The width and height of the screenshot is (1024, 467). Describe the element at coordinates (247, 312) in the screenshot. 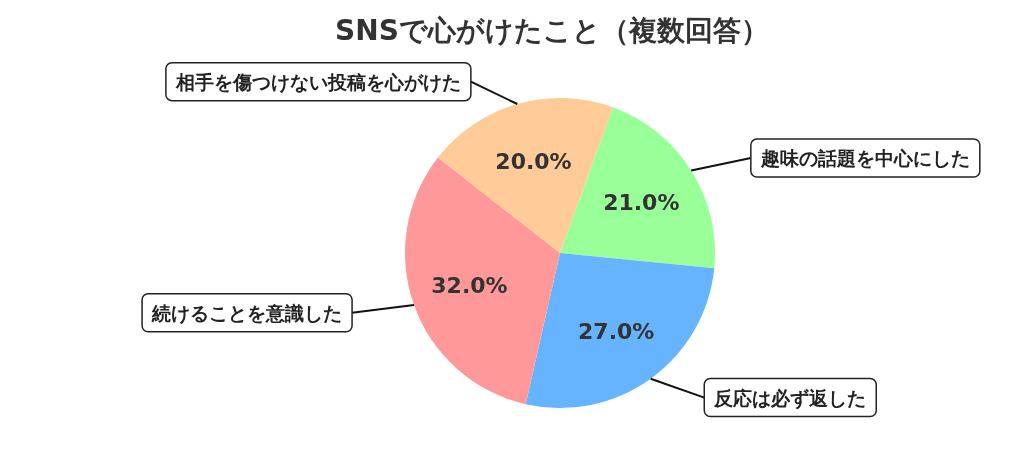

I see `slice-label: 続けることを意識した` at that location.